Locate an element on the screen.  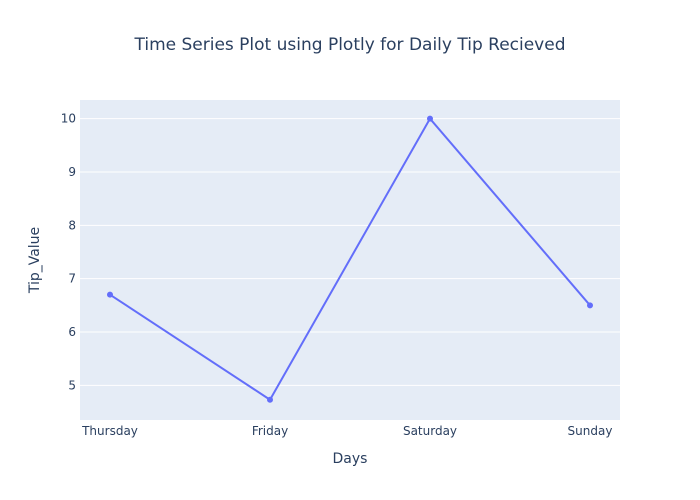
x-axis-title: Days is located at coordinates (350, 459).